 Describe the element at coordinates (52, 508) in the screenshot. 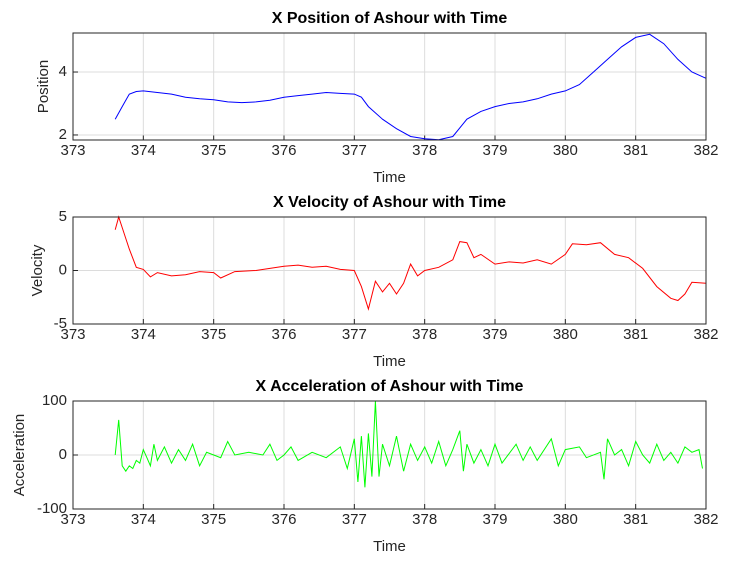

I see `y-tick-label: -100` at that location.